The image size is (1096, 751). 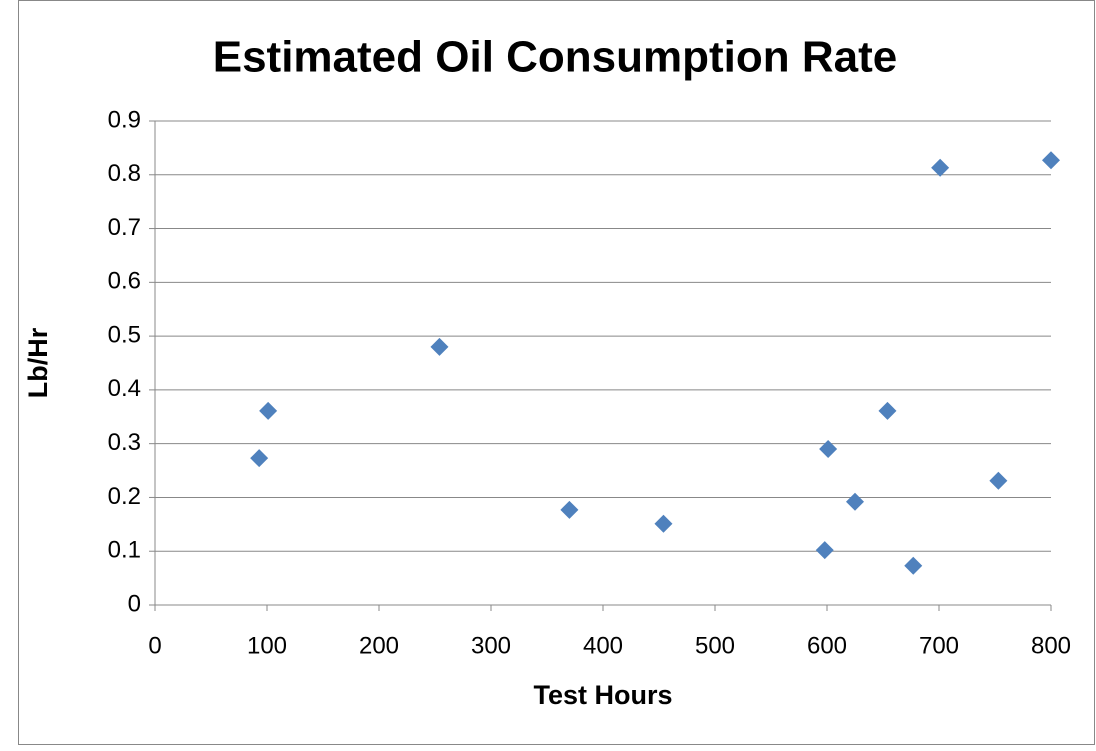 What do you see at coordinates (827, 645) in the screenshot?
I see `x-tick-label: 600` at bounding box center [827, 645].